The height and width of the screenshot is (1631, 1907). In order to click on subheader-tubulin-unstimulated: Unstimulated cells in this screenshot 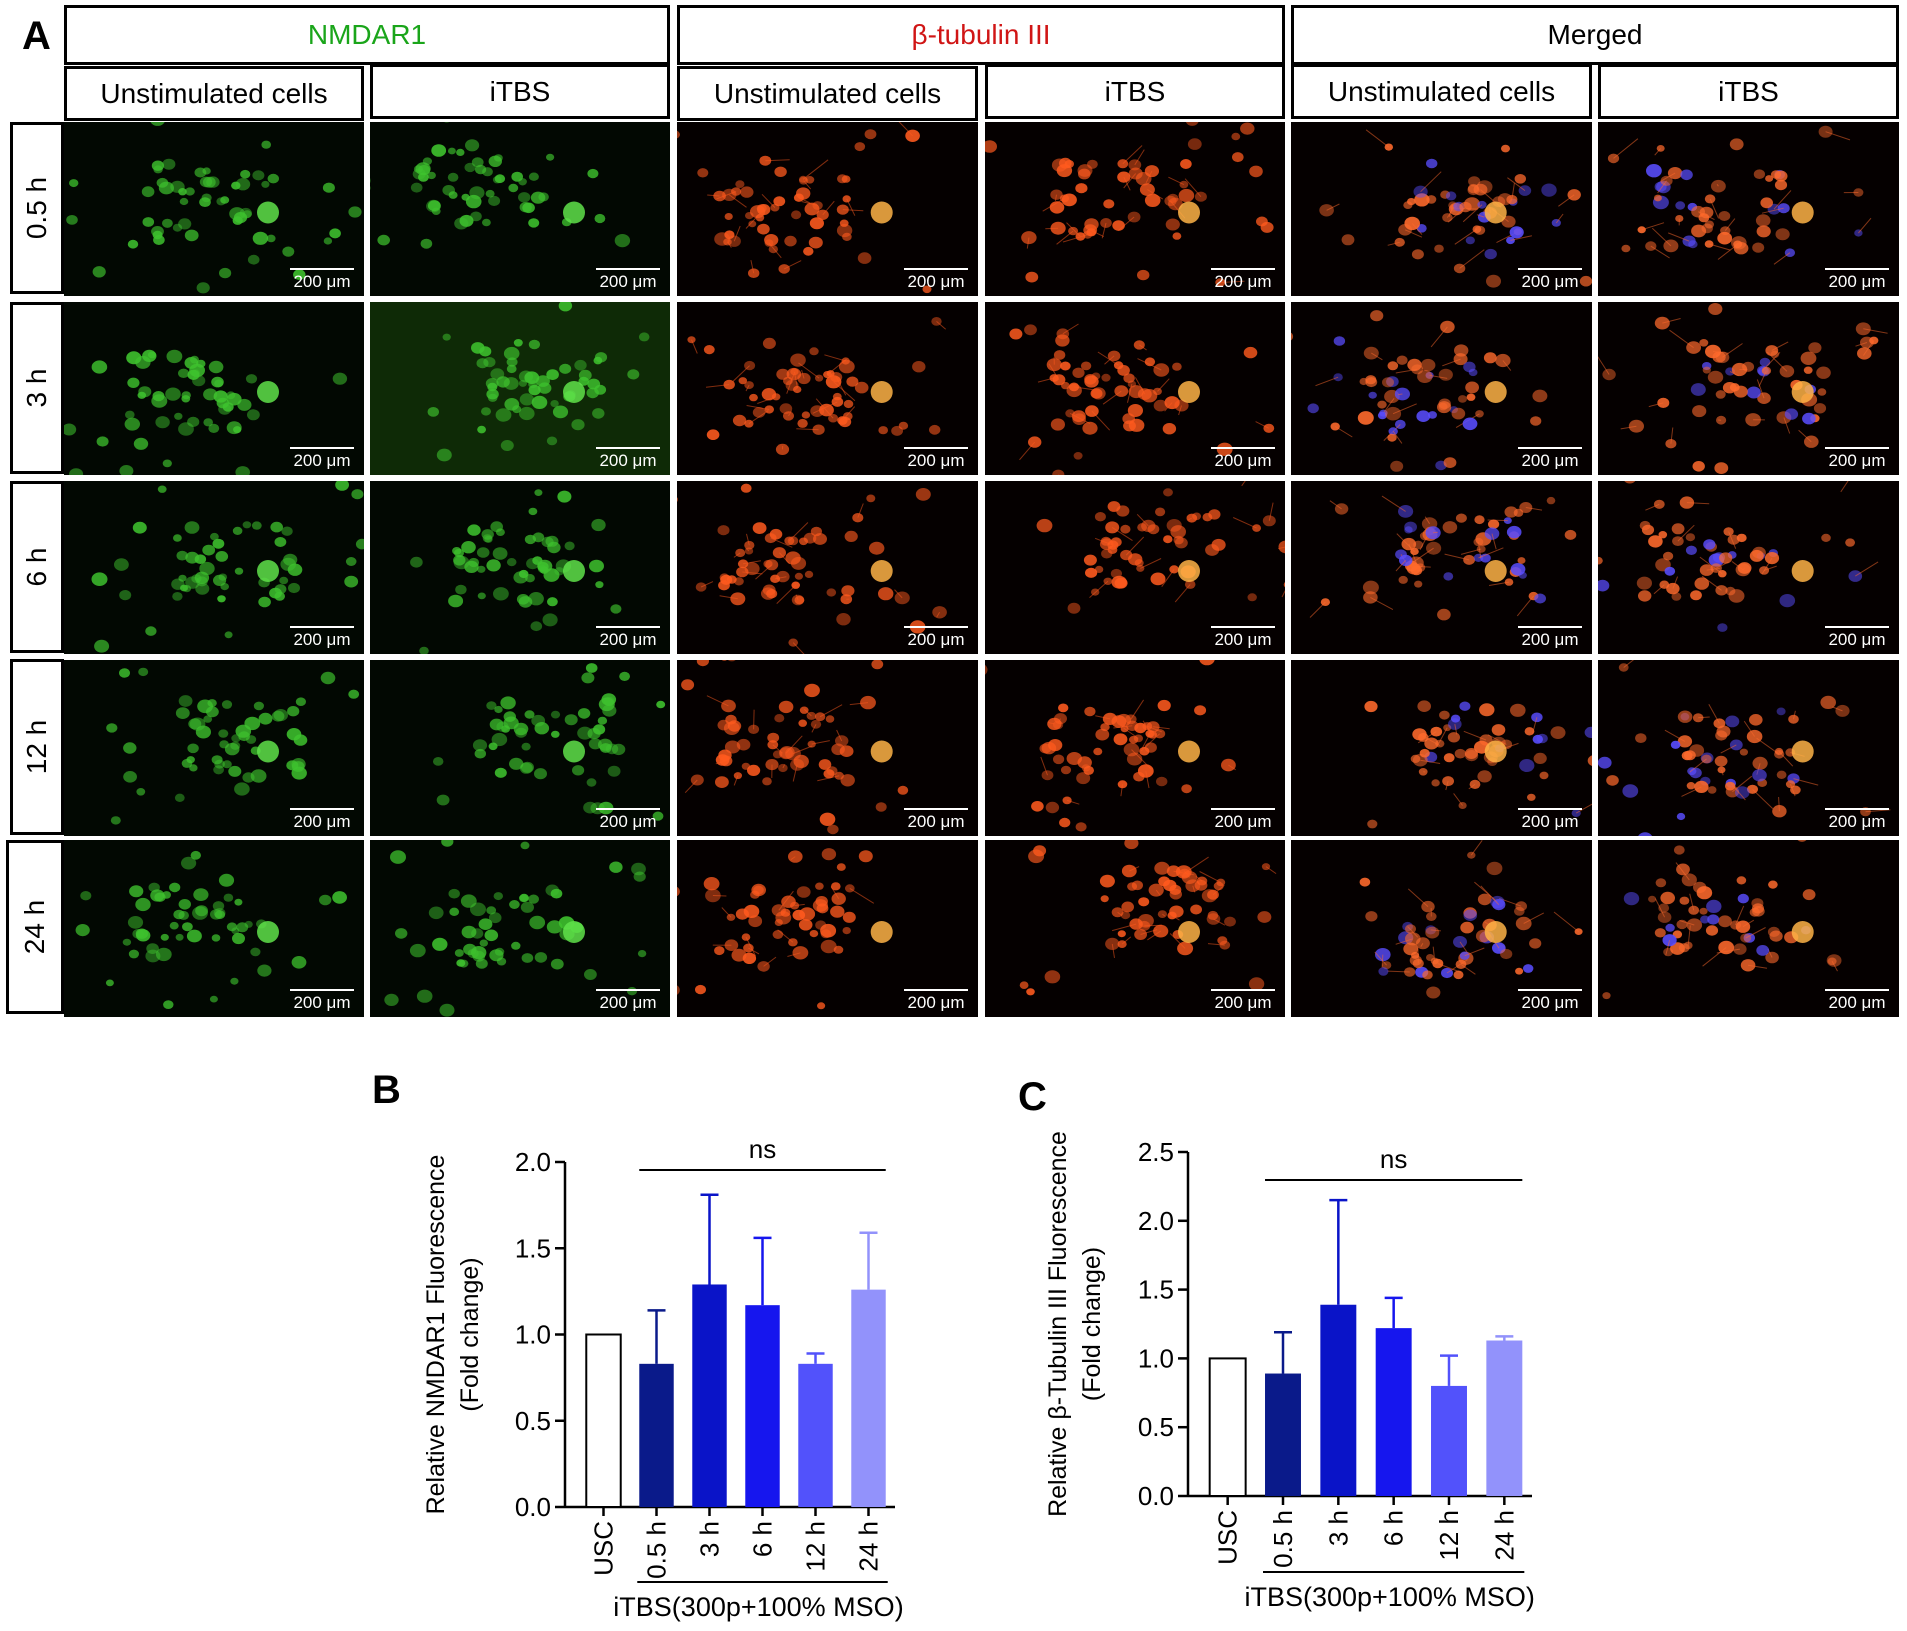, I will do `click(827, 93)`.